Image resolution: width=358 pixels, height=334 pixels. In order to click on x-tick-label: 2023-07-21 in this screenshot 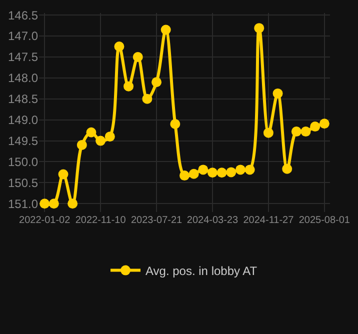, I will do `click(156, 220)`.